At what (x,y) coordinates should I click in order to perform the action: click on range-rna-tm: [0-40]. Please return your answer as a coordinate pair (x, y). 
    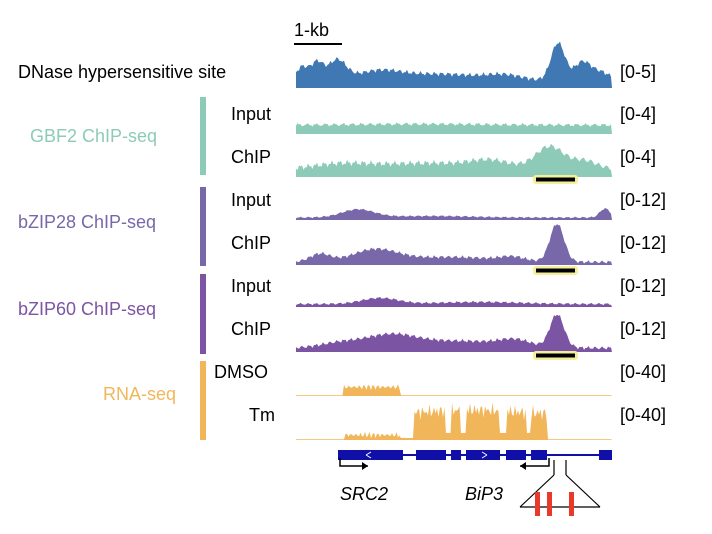
    Looking at the image, I should click on (643, 415).